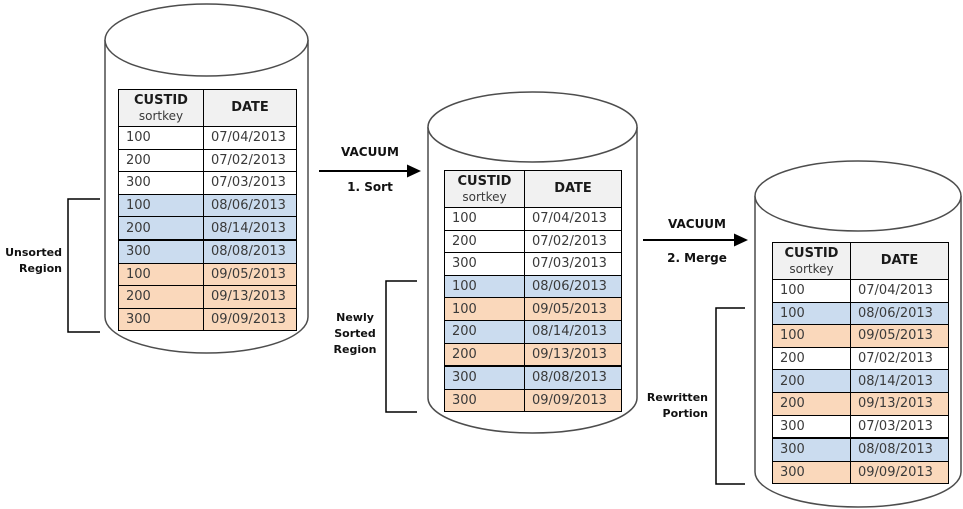 Image resolution: width=963 pixels, height=509 pixels. What do you see at coordinates (83, 265) in the screenshot?
I see `unsorted-region-bracket` at bounding box center [83, 265].